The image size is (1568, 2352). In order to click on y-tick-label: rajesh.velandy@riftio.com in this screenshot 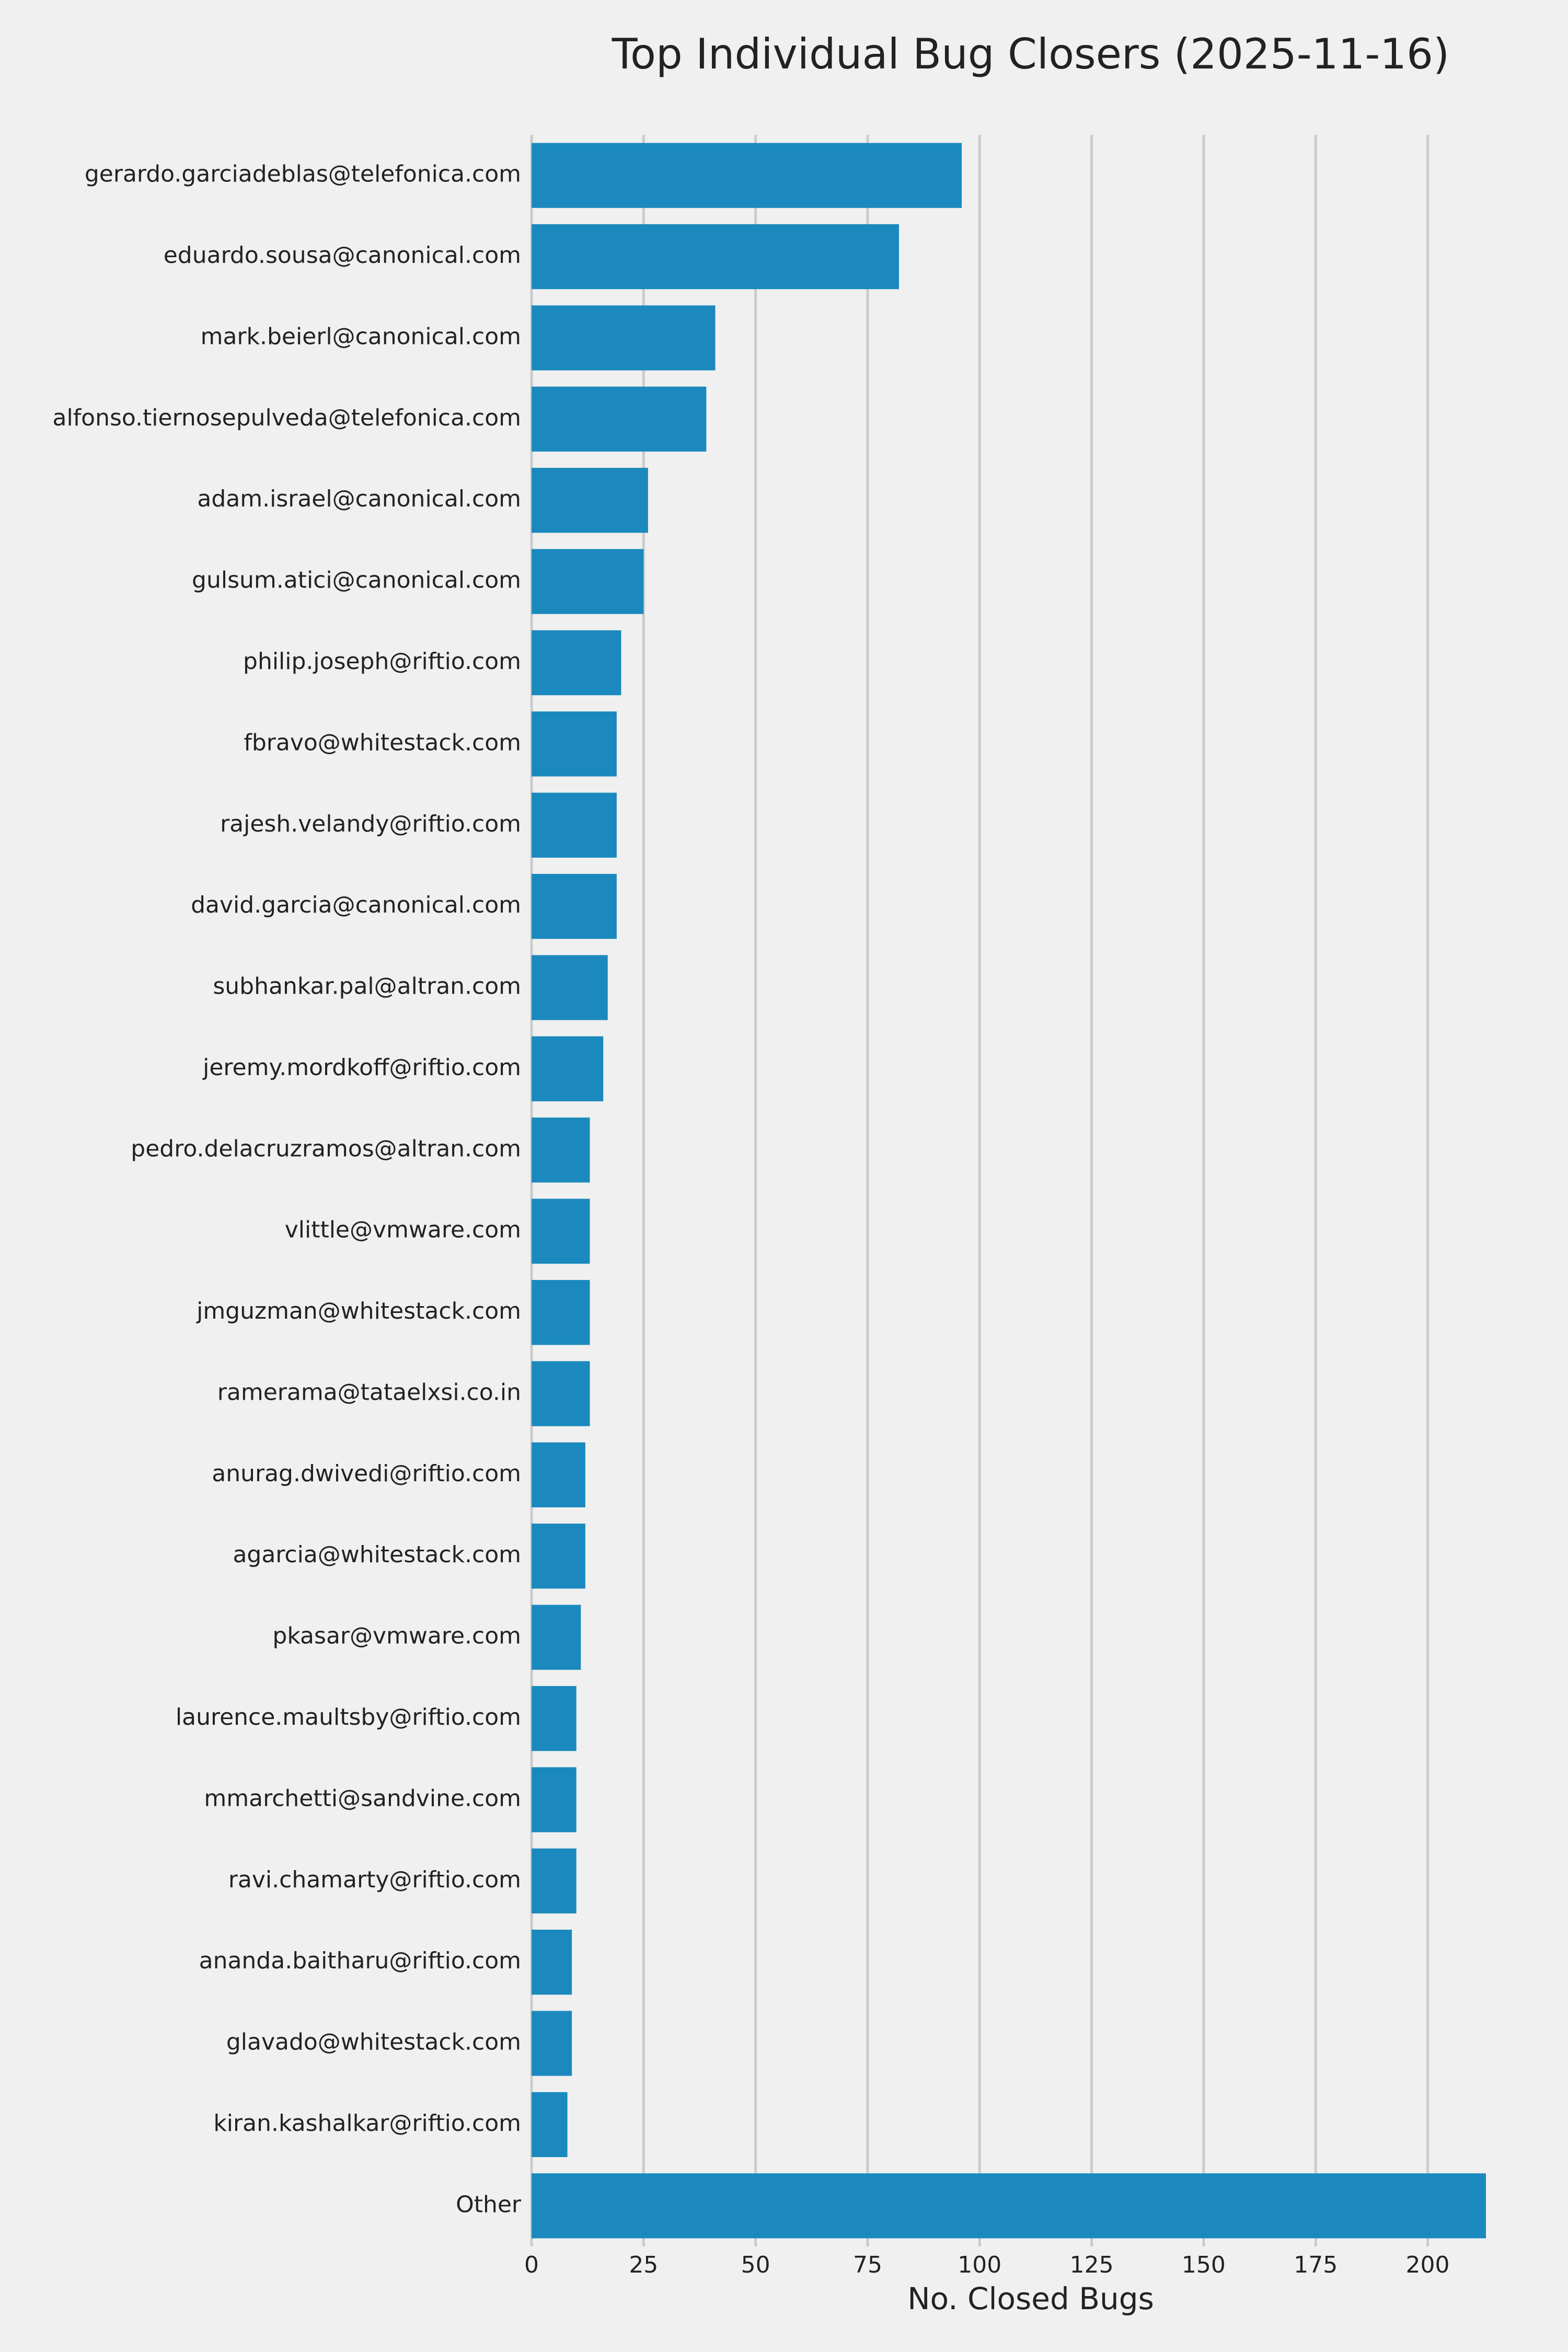, I will do `click(370, 824)`.